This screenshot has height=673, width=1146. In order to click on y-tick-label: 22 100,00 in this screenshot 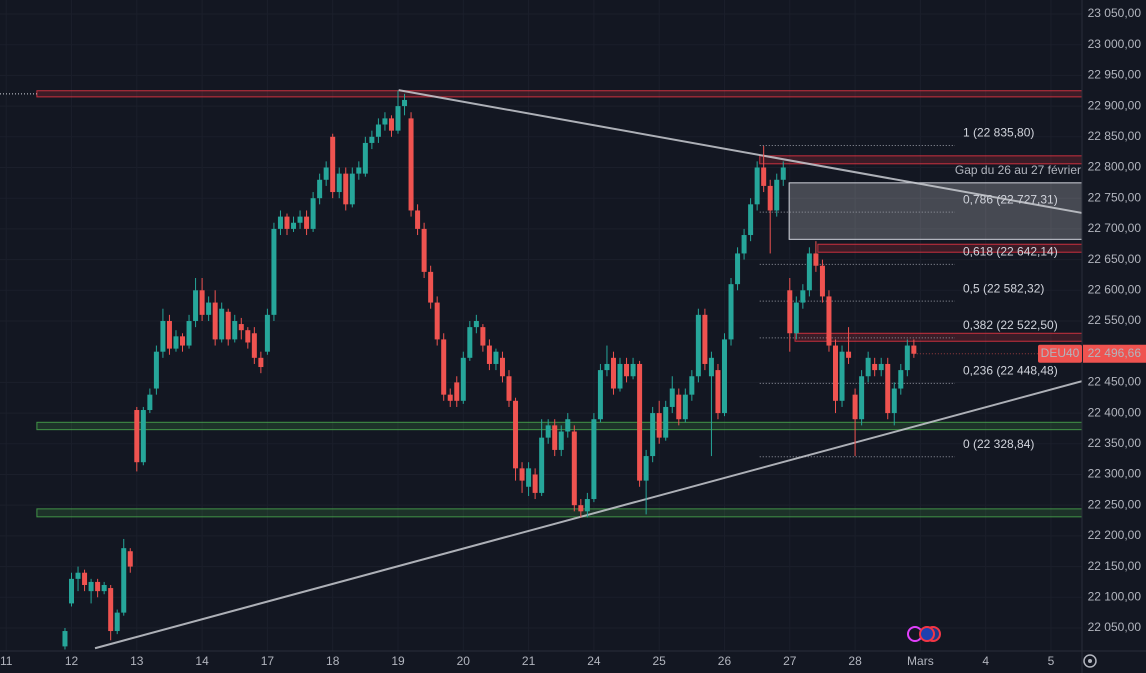, I will do `click(1115, 596)`.